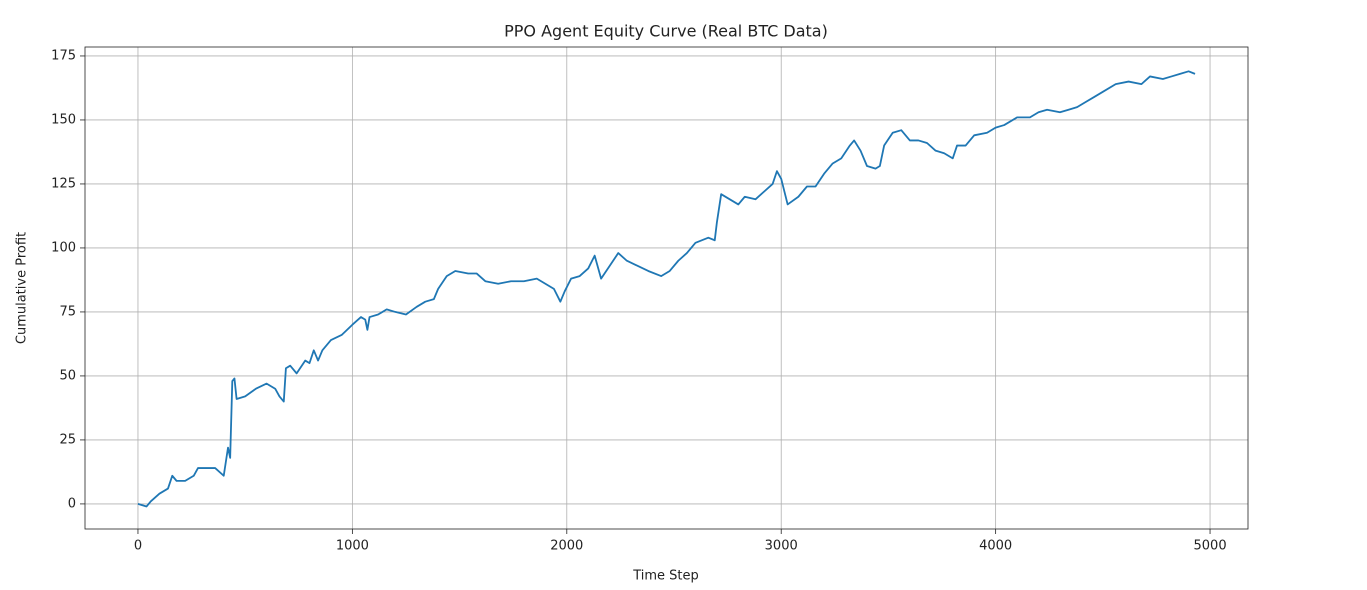 The image size is (1367, 590). Describe the element at coordinates (22, 288) in the screenshot. I see `y-axis-label: Cumulative Profit` at that location.